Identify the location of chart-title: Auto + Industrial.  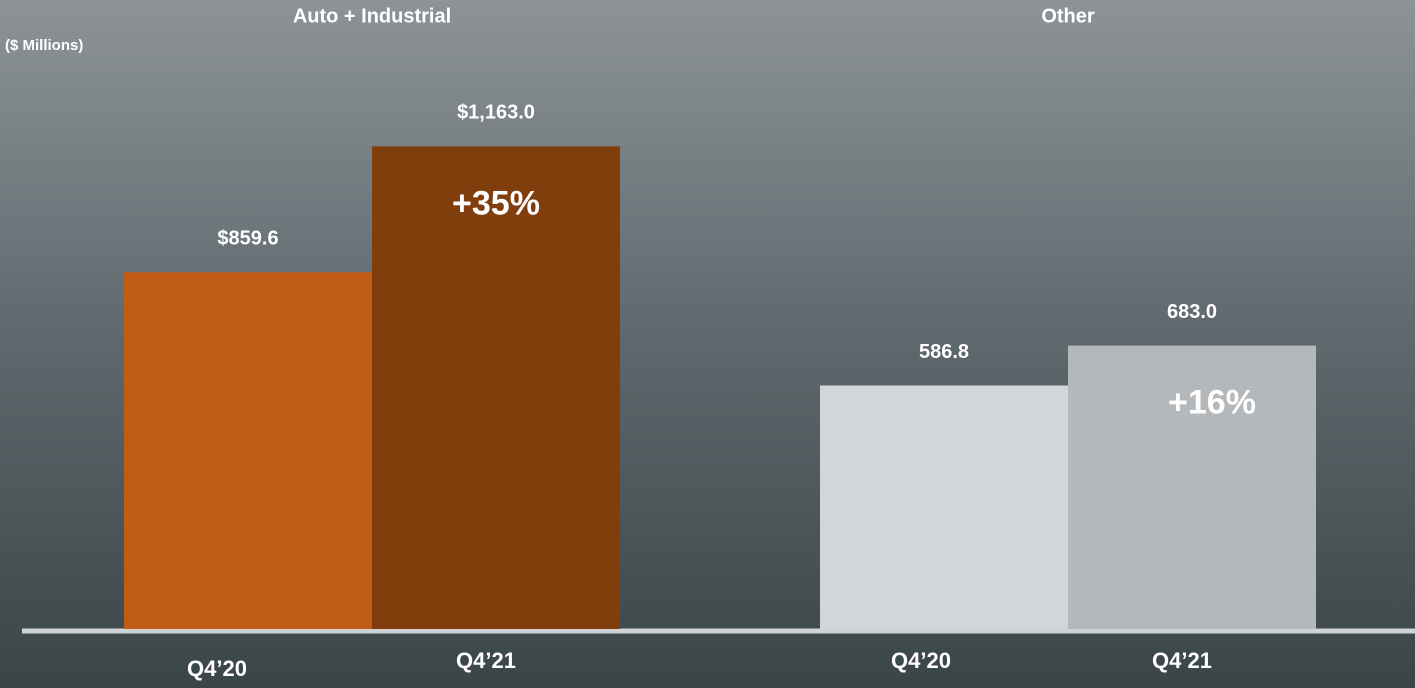
(372, 16).